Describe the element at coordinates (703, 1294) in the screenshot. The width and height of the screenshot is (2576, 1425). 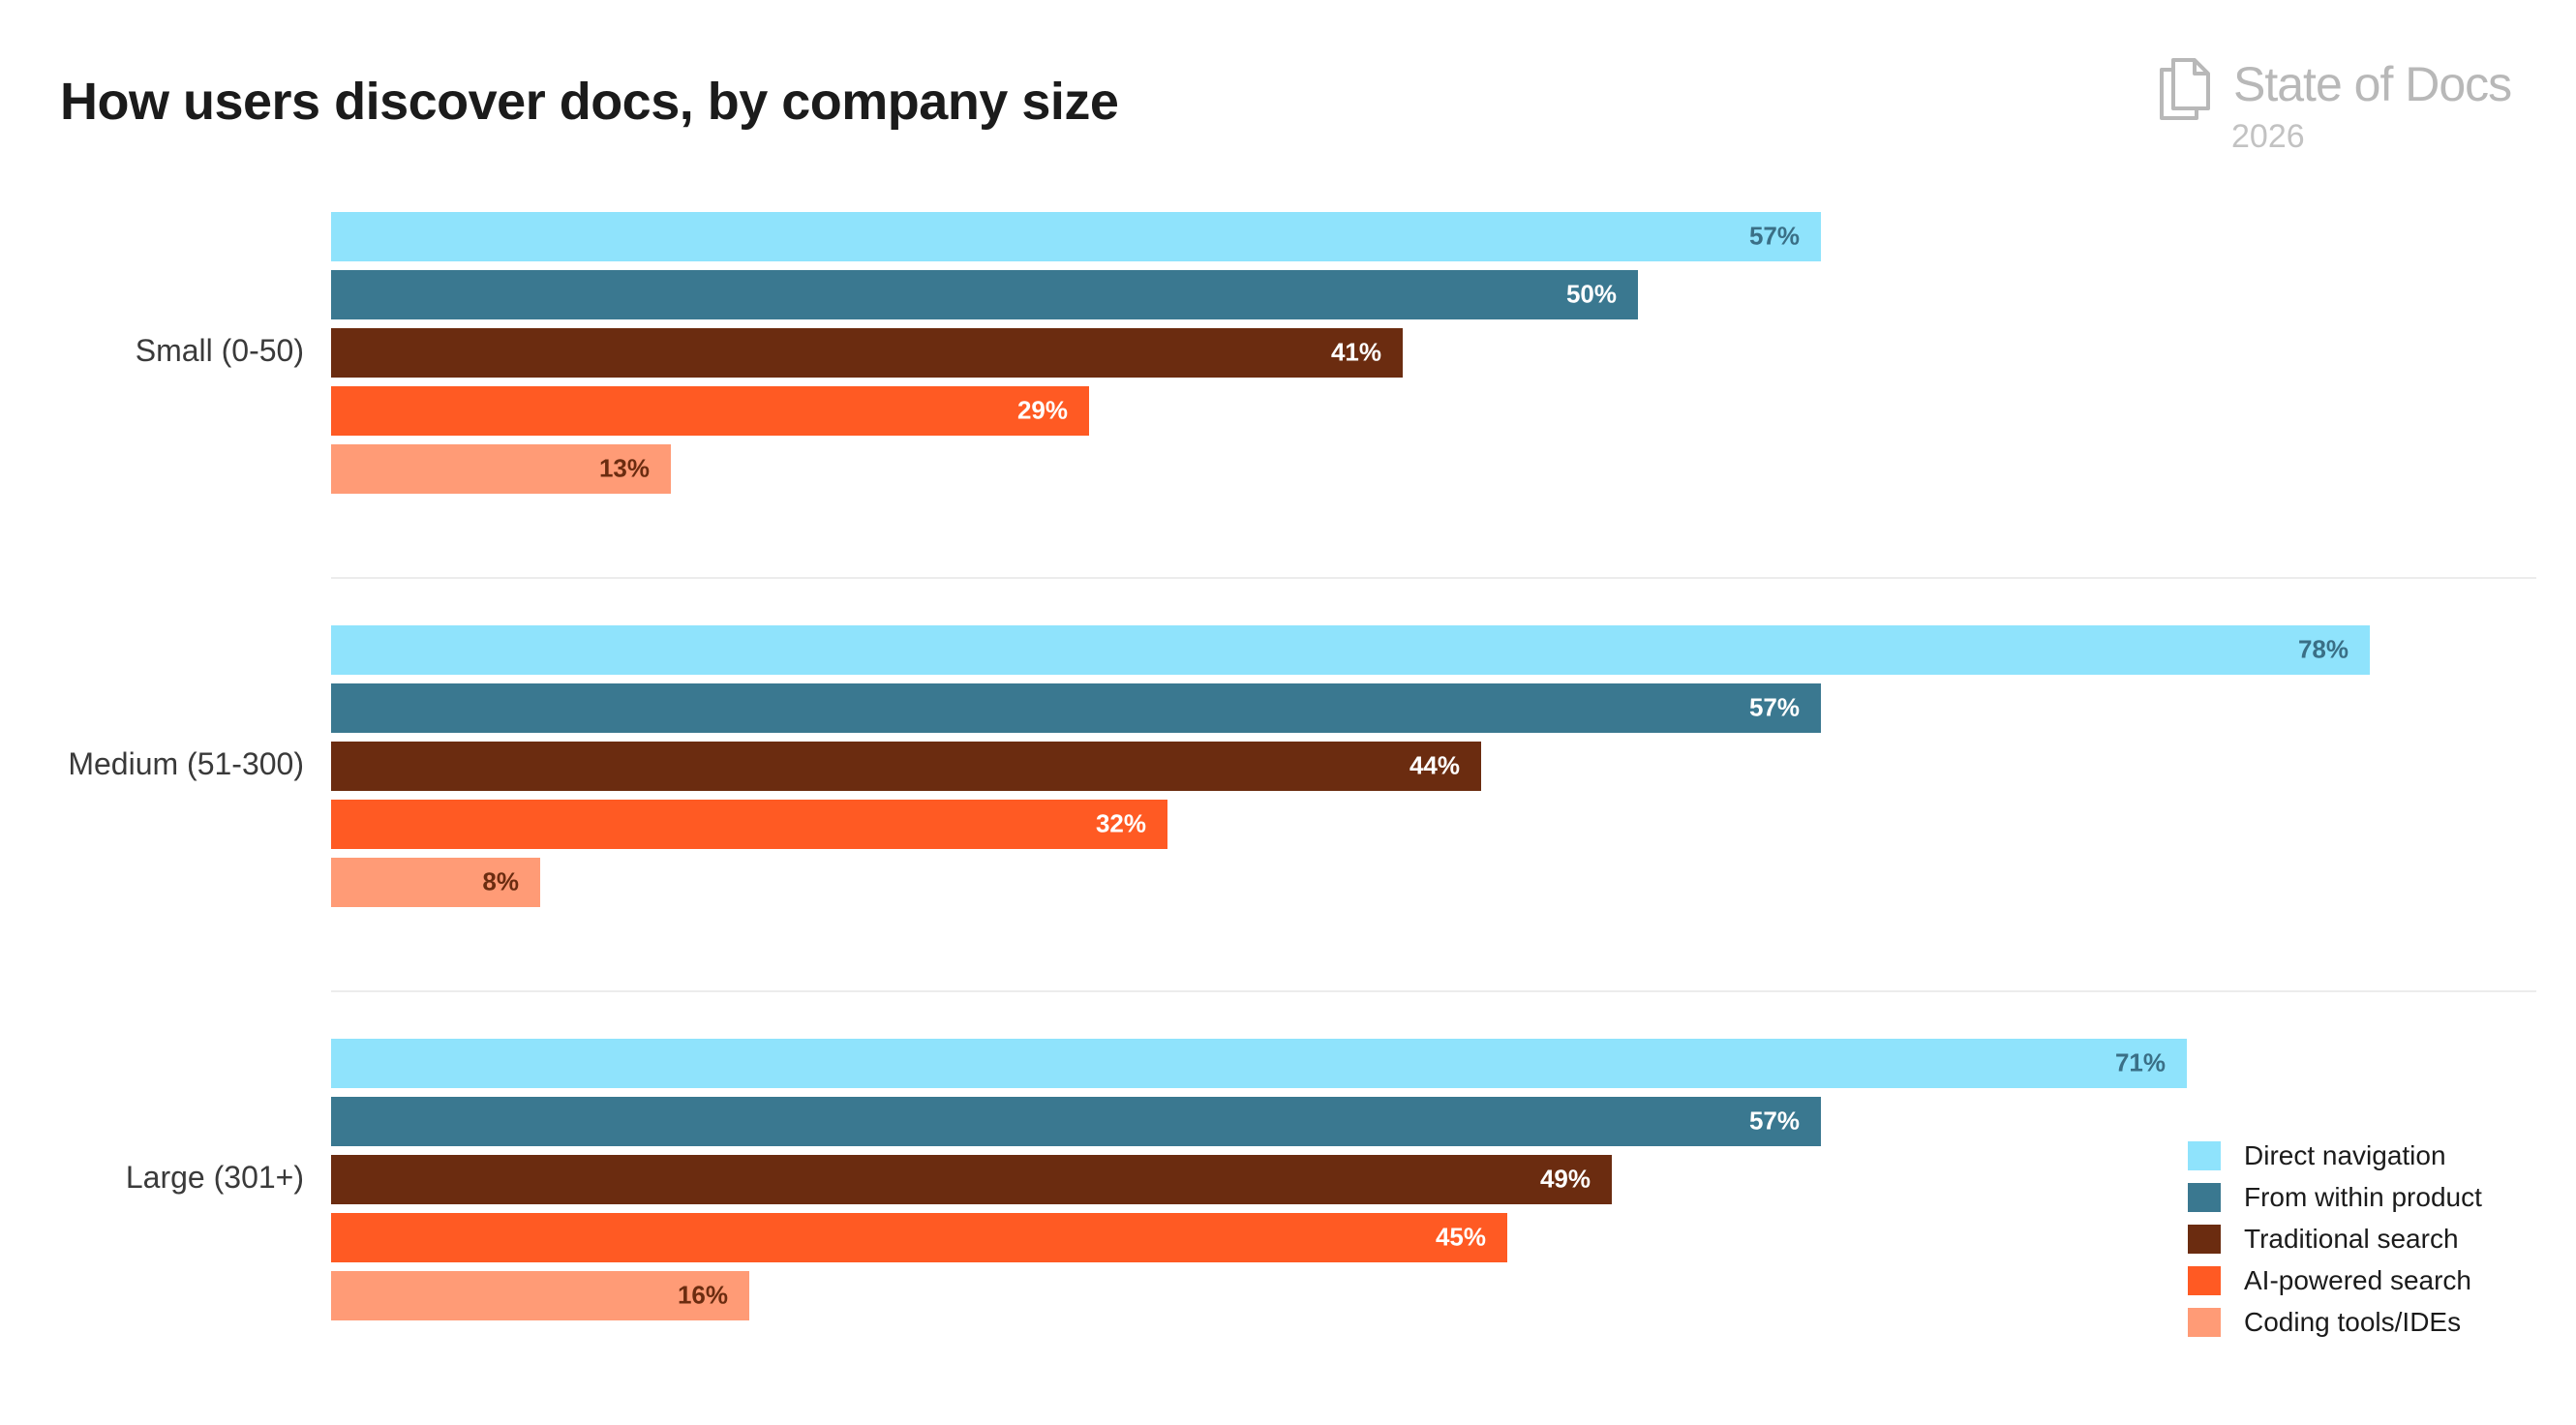
I see `data-label: 16%` at that location.